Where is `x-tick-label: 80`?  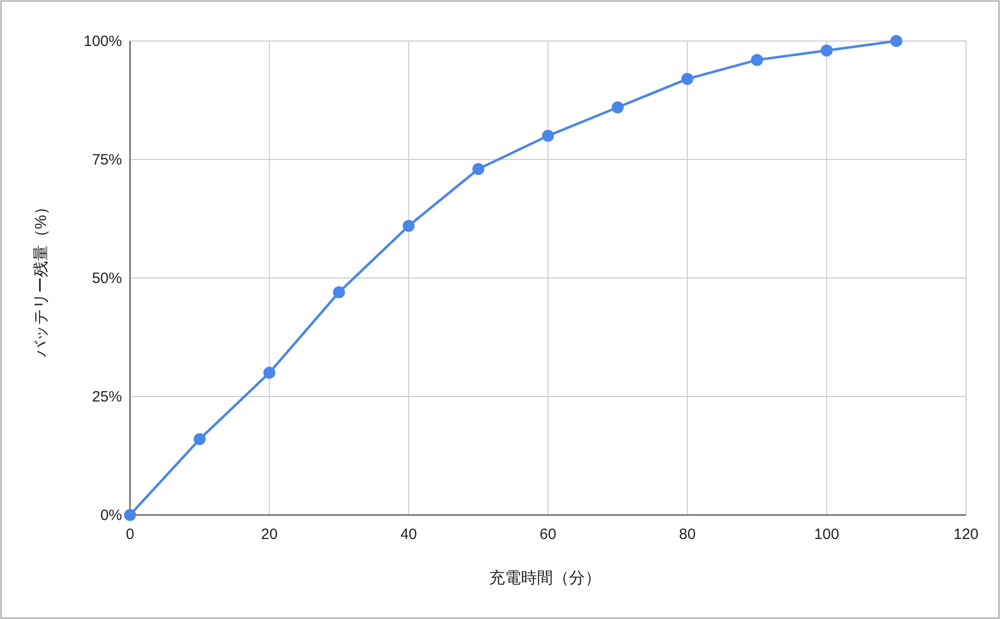
x-tick-label: 80 is located at coordinates (687, 534).